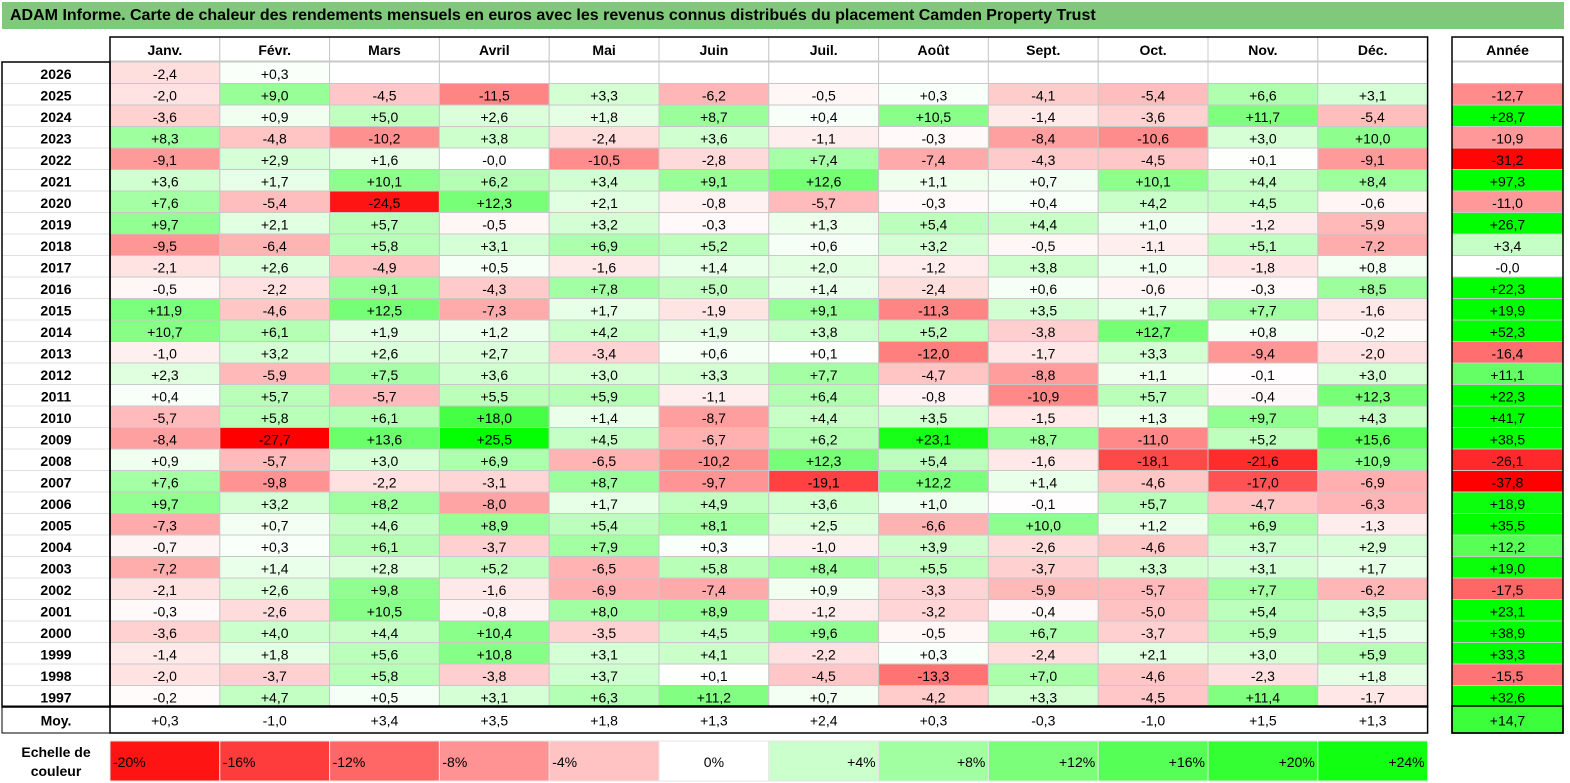 The height and width of the screenshot is (783, 1570). What do you see at coordinates (165, 721) in the screenshot?
I see `avg-value-1: +0,3` at bounding box center [165, 721].